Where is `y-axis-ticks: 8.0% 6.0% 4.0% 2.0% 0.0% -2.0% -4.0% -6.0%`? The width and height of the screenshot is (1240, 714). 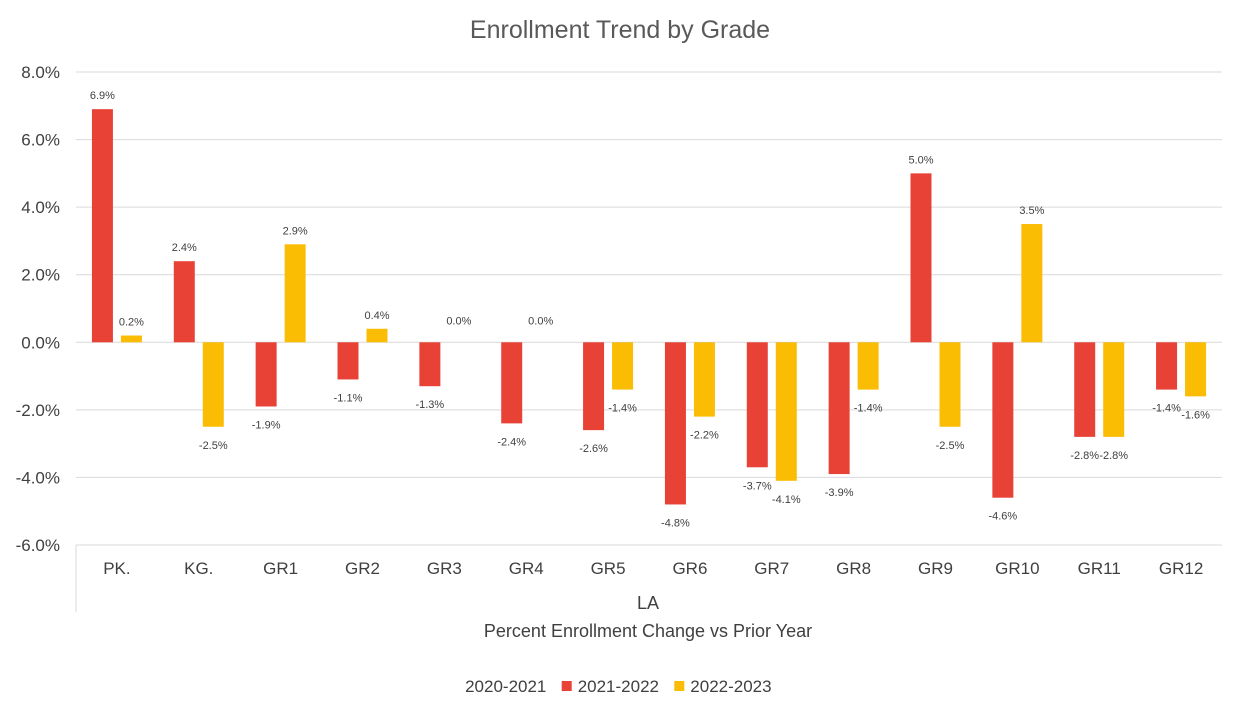
y-axis-ticks: 8.0% 6.0% 4.0% 2.0% 0.0% -2.0% -4.0% -6.0% is located at coordinates (38, 309).